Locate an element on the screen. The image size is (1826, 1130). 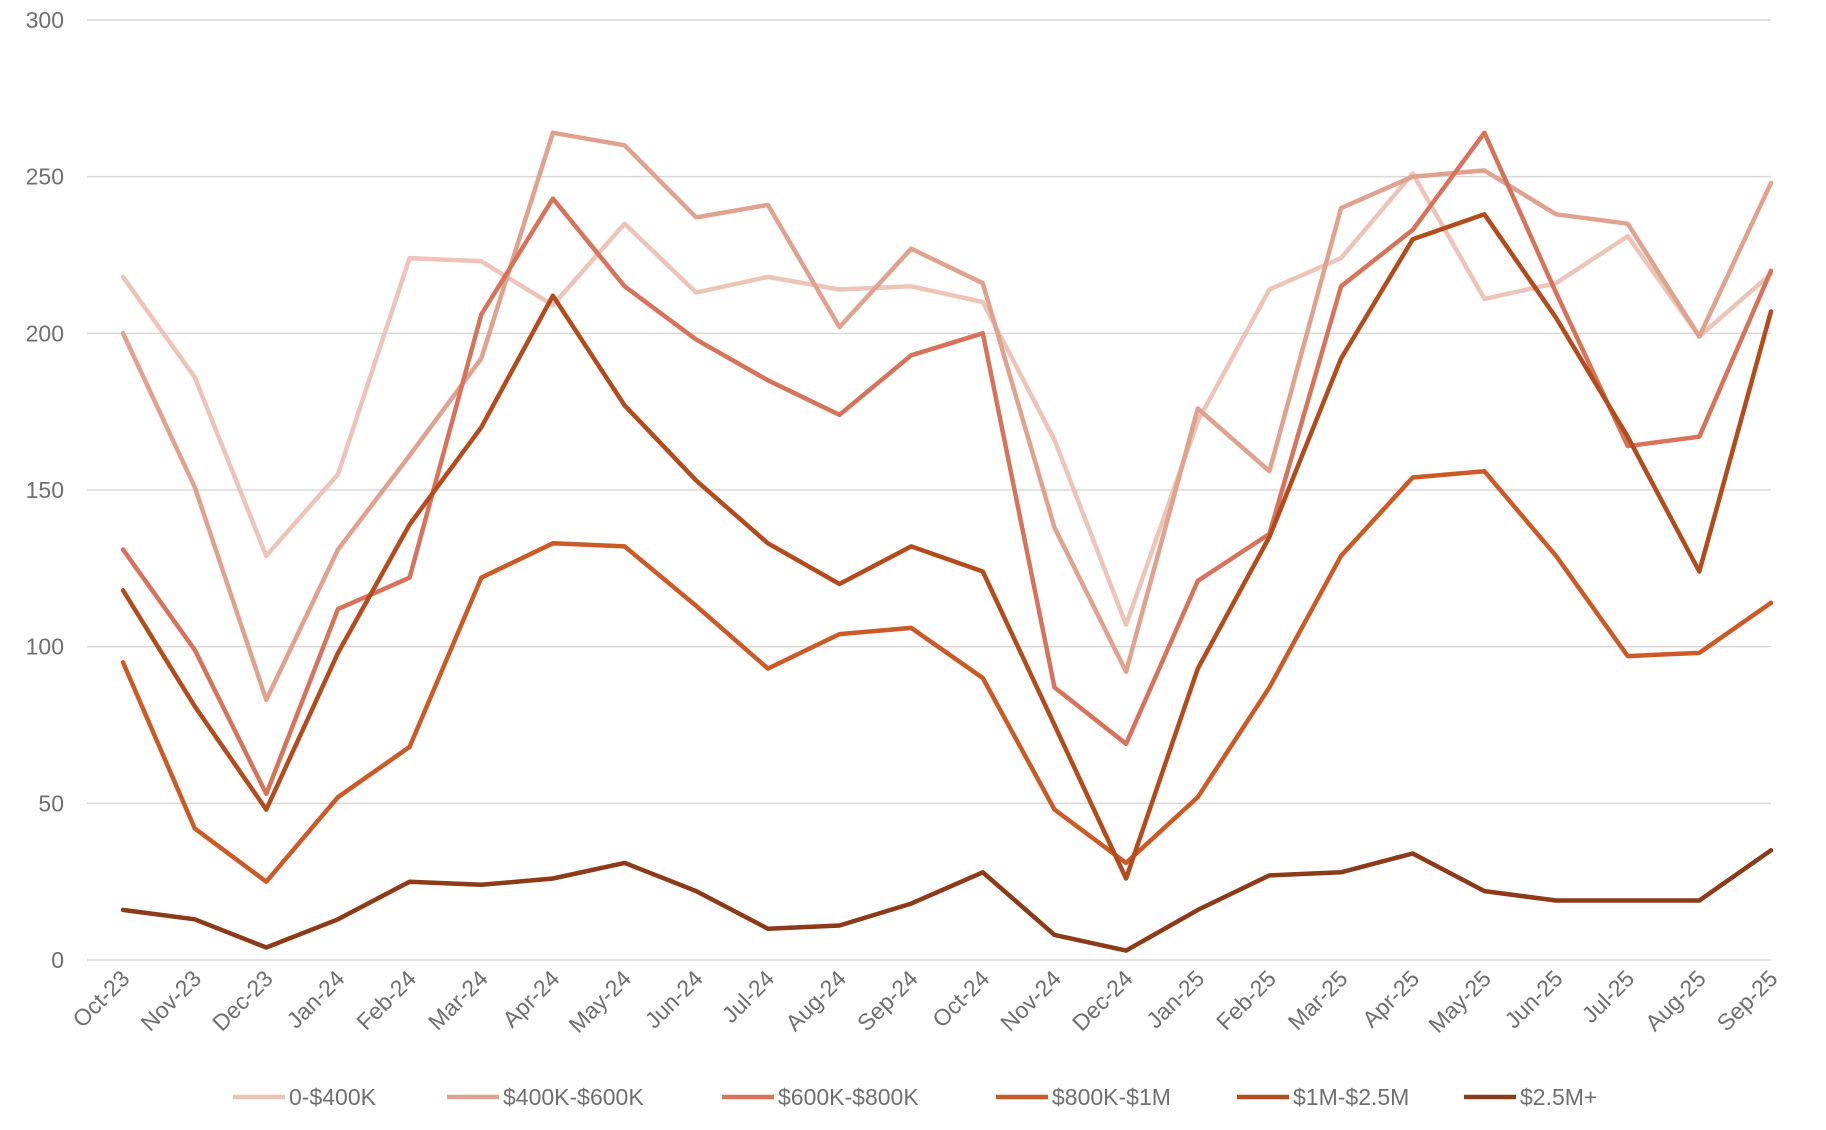
x-tick-label: Nov-24 is located at coordinates (1030, 1000).